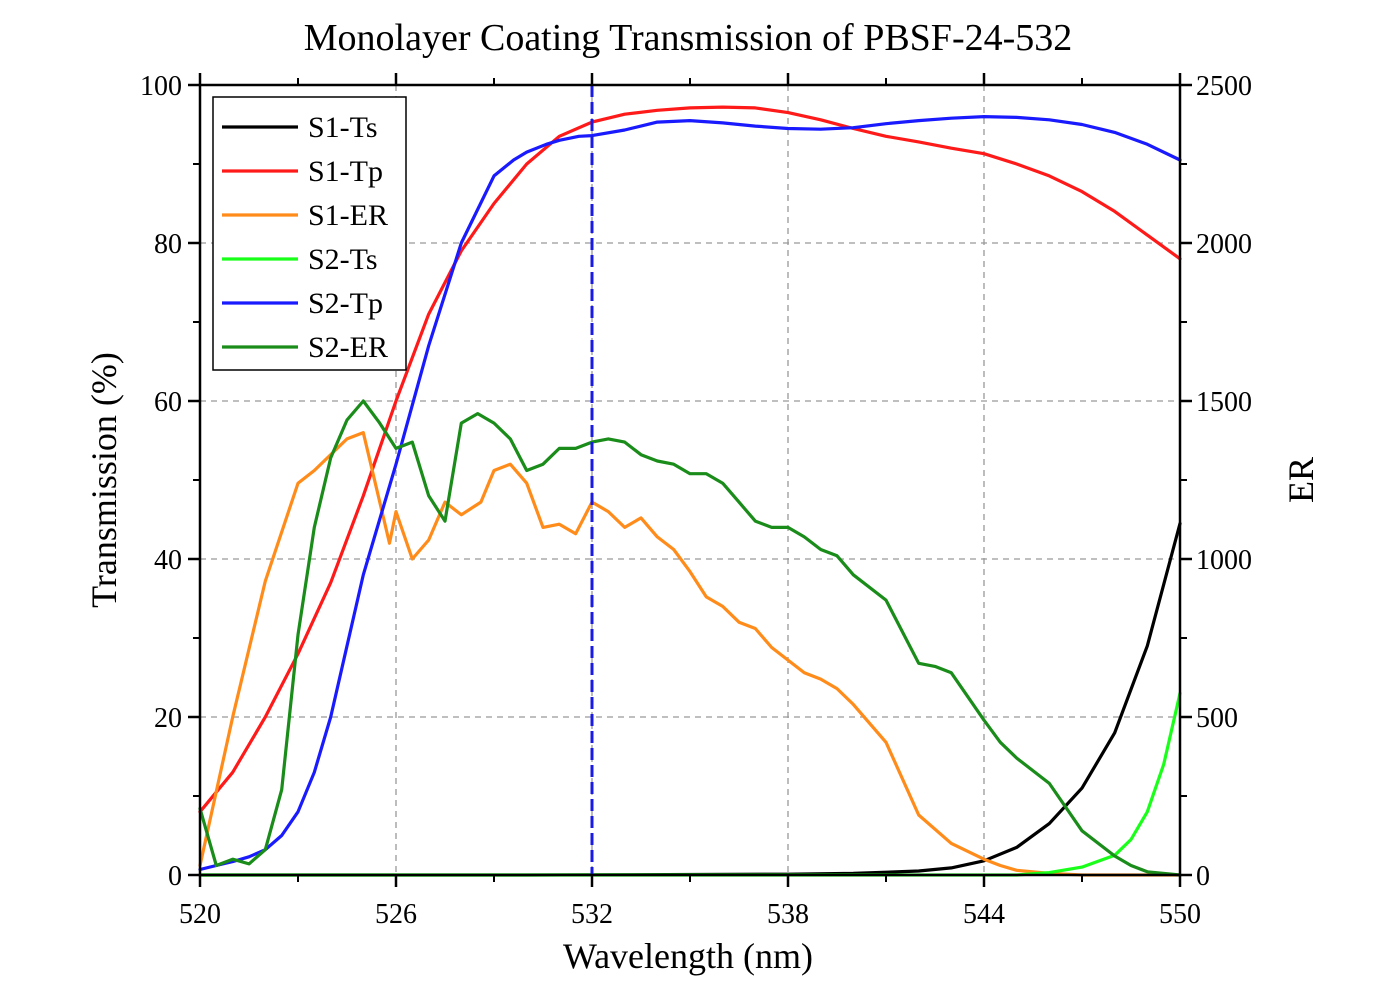 The image size is (1400, 996). Describe the element at coordinates (396, 914) in the screenshot. I see `x-tick-label: 526` at that location.